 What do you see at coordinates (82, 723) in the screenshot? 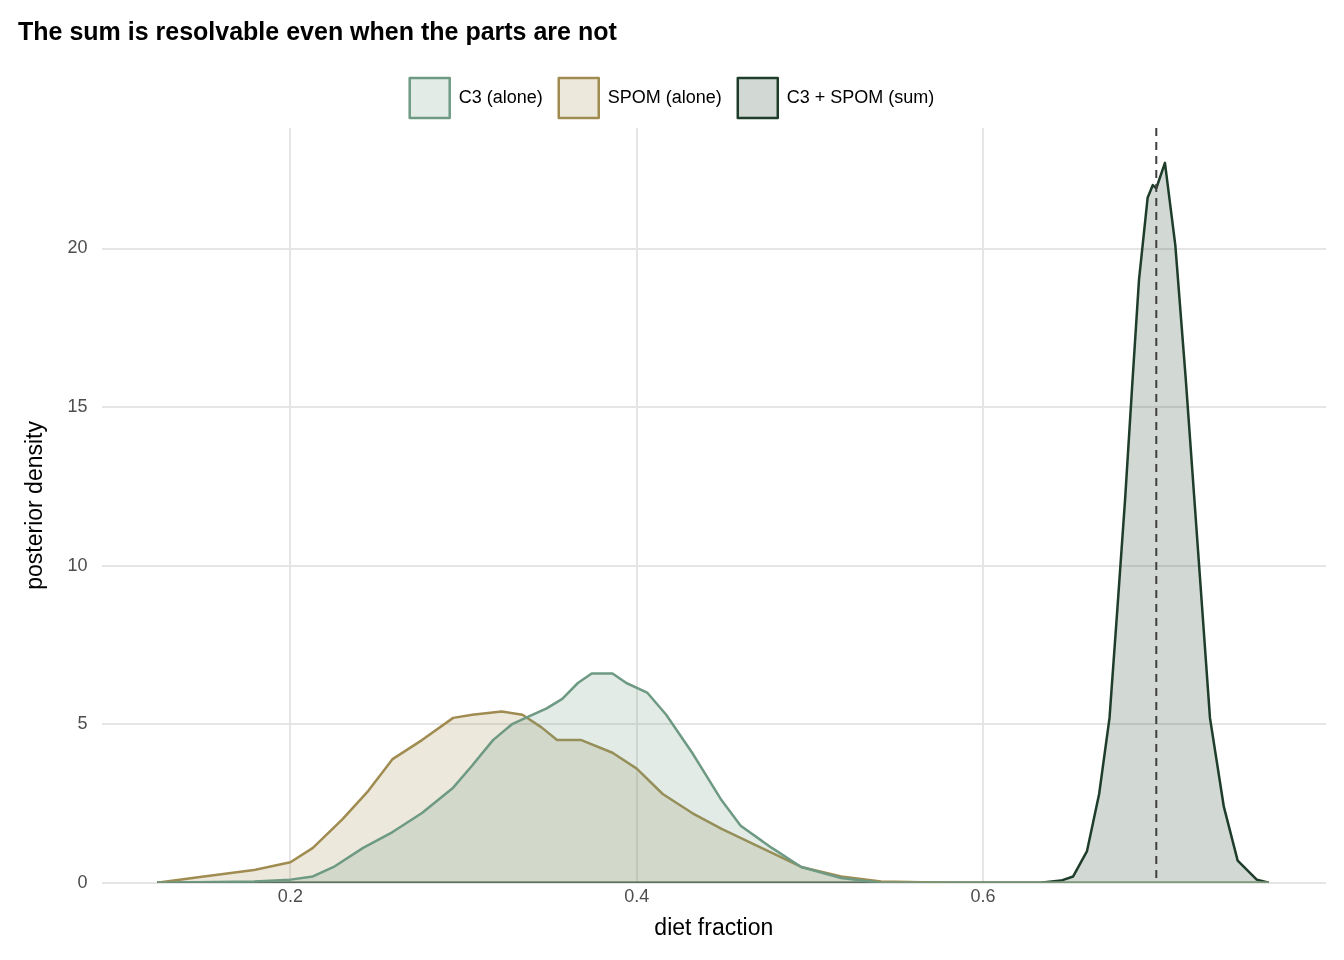
I see `y-tick-label: 5` at bounding box center [82, 723].